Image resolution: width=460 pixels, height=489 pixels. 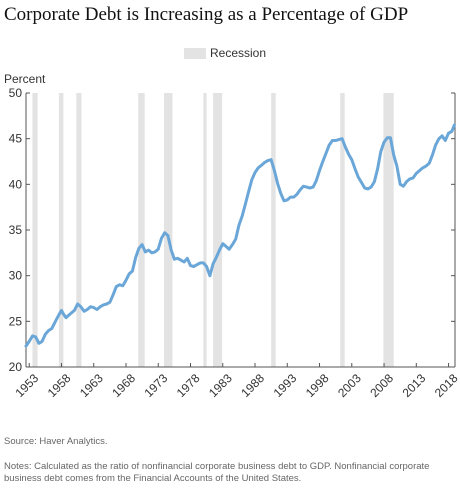 What do you see at coordinates (16, 230) in the screenshot?
I see `y-tick-label: 35` at bounding box center [16, 230].